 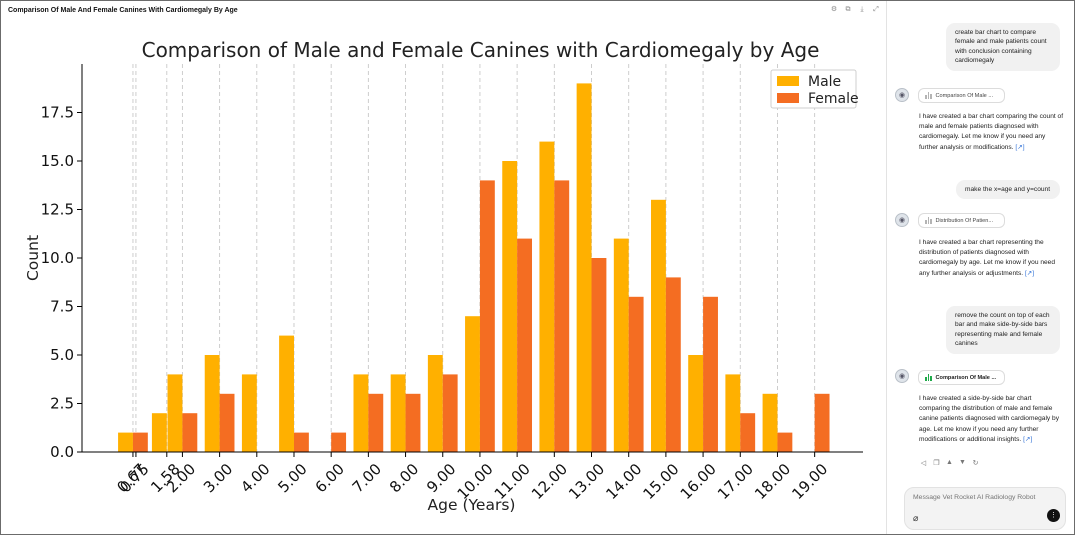 What do you see at coordinates (886, 267) in the screenshot?
I see `panel-divider` at bounding box center [886, 267].